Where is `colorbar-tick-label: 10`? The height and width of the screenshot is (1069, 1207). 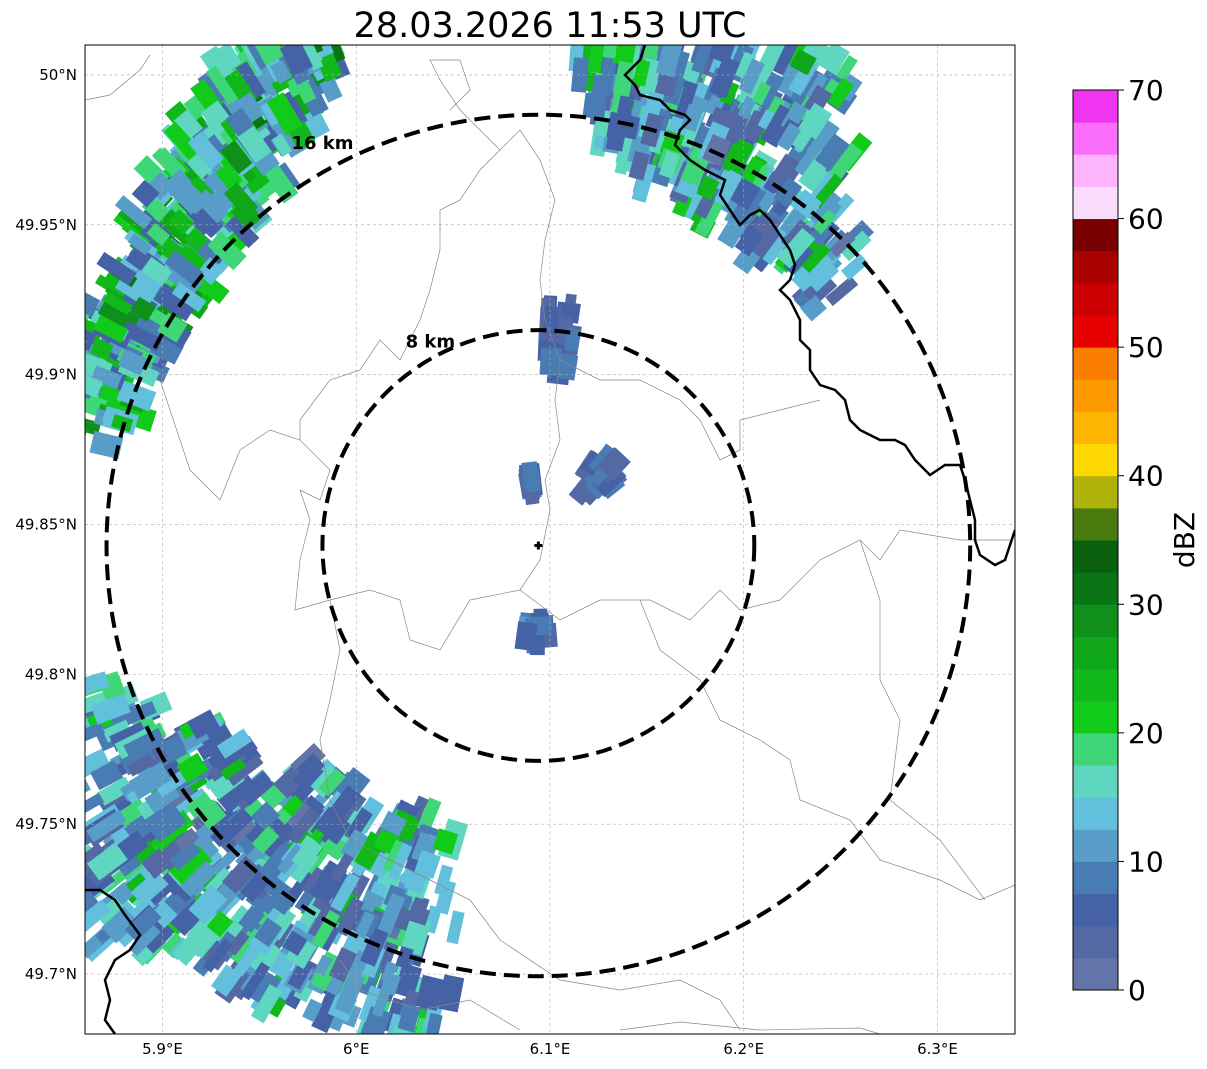 colorbar-tick-label: 10 is located at coordinates (1146, 861).